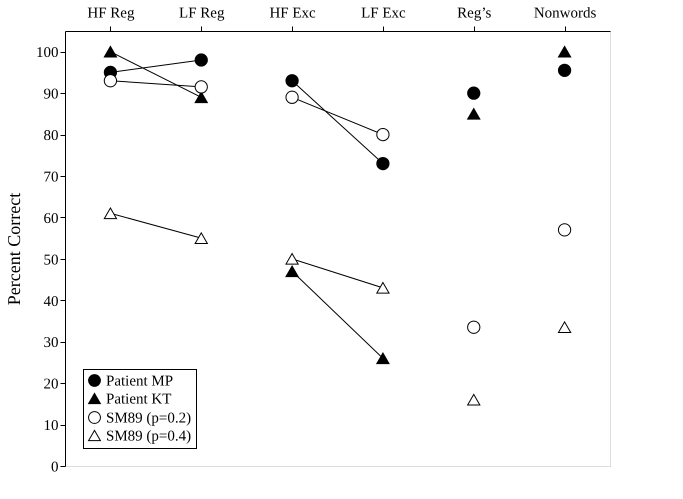  Describe the element at coordinates (149, 418) in the screenshot. I see `legend-label: SM89 (p=0.2)` at that location.